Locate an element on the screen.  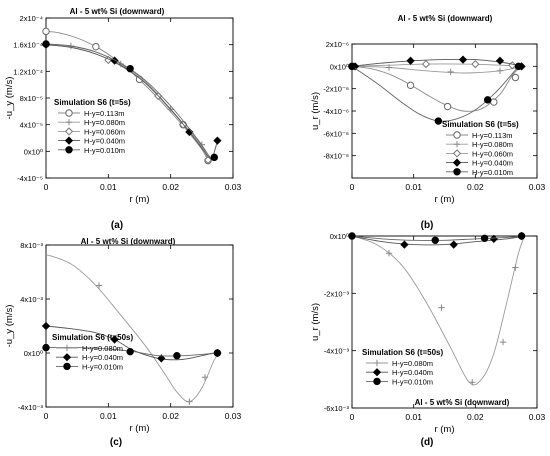
y-tick-label: -2x10⁻⁶ is located at coordinates (336, 89).